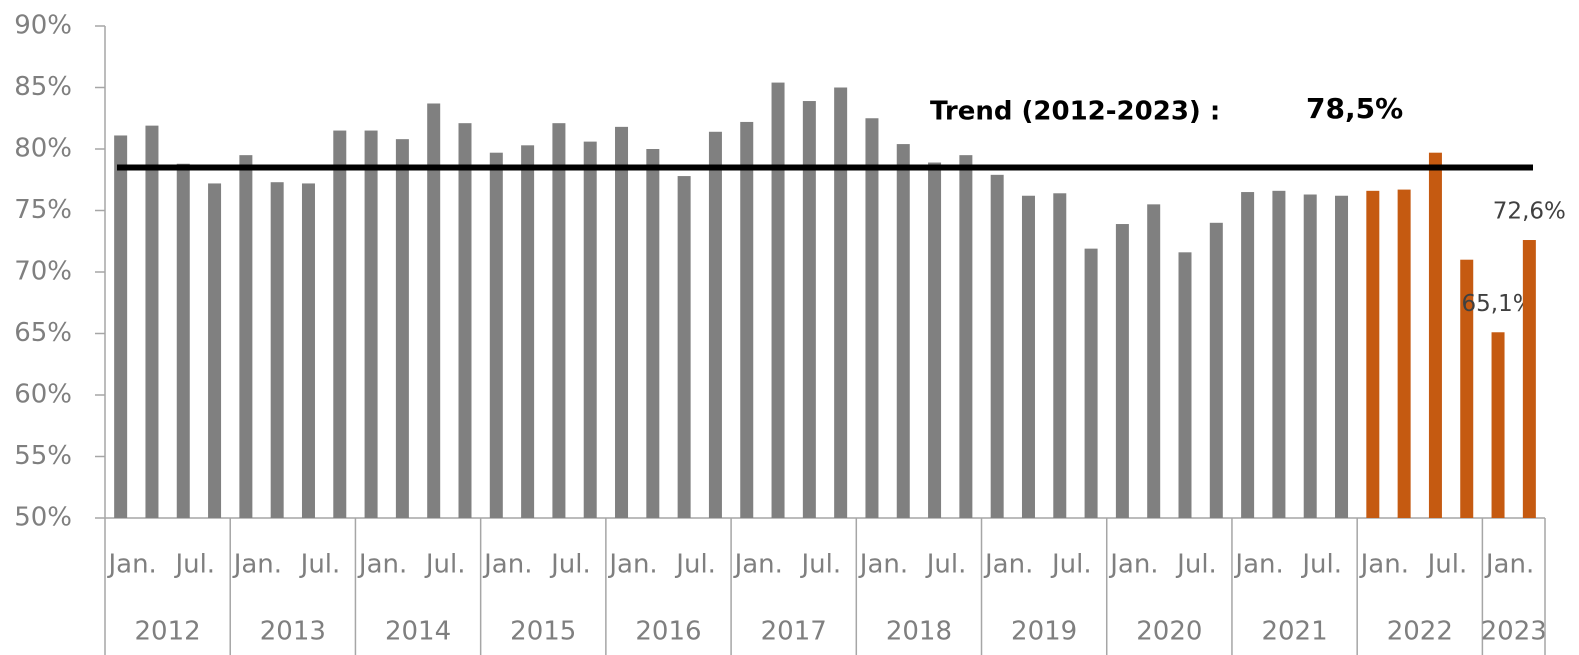  What do you see at coordinates (1498, 304) in the screenshot?
I see `data-label: 65,1%` at bounding box center [1498, 304].